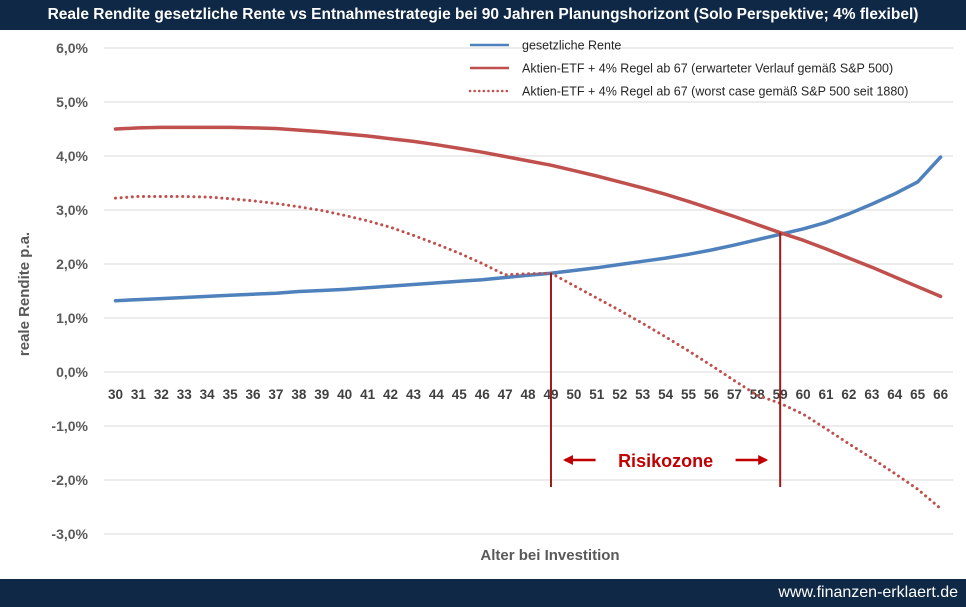  What do you see at coordinates (208, 394) in the screenshot?
I see `x-tick-label: 34` at bounding box center [208, 394].